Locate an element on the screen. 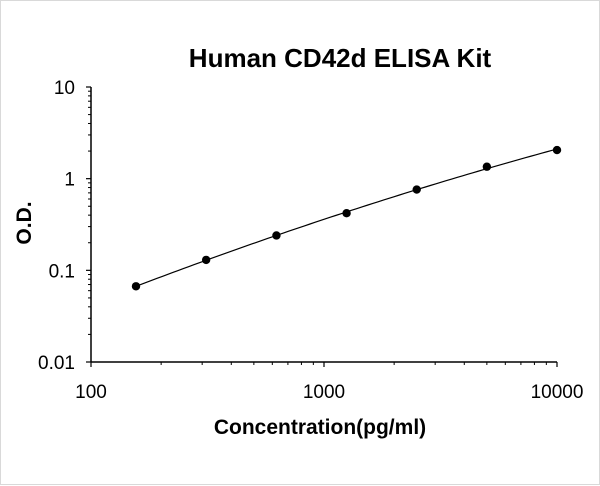 Image resolution: width=600 pixels, height=486 pixels. y-tick-label: 1 is located at coordinates (69, 180).